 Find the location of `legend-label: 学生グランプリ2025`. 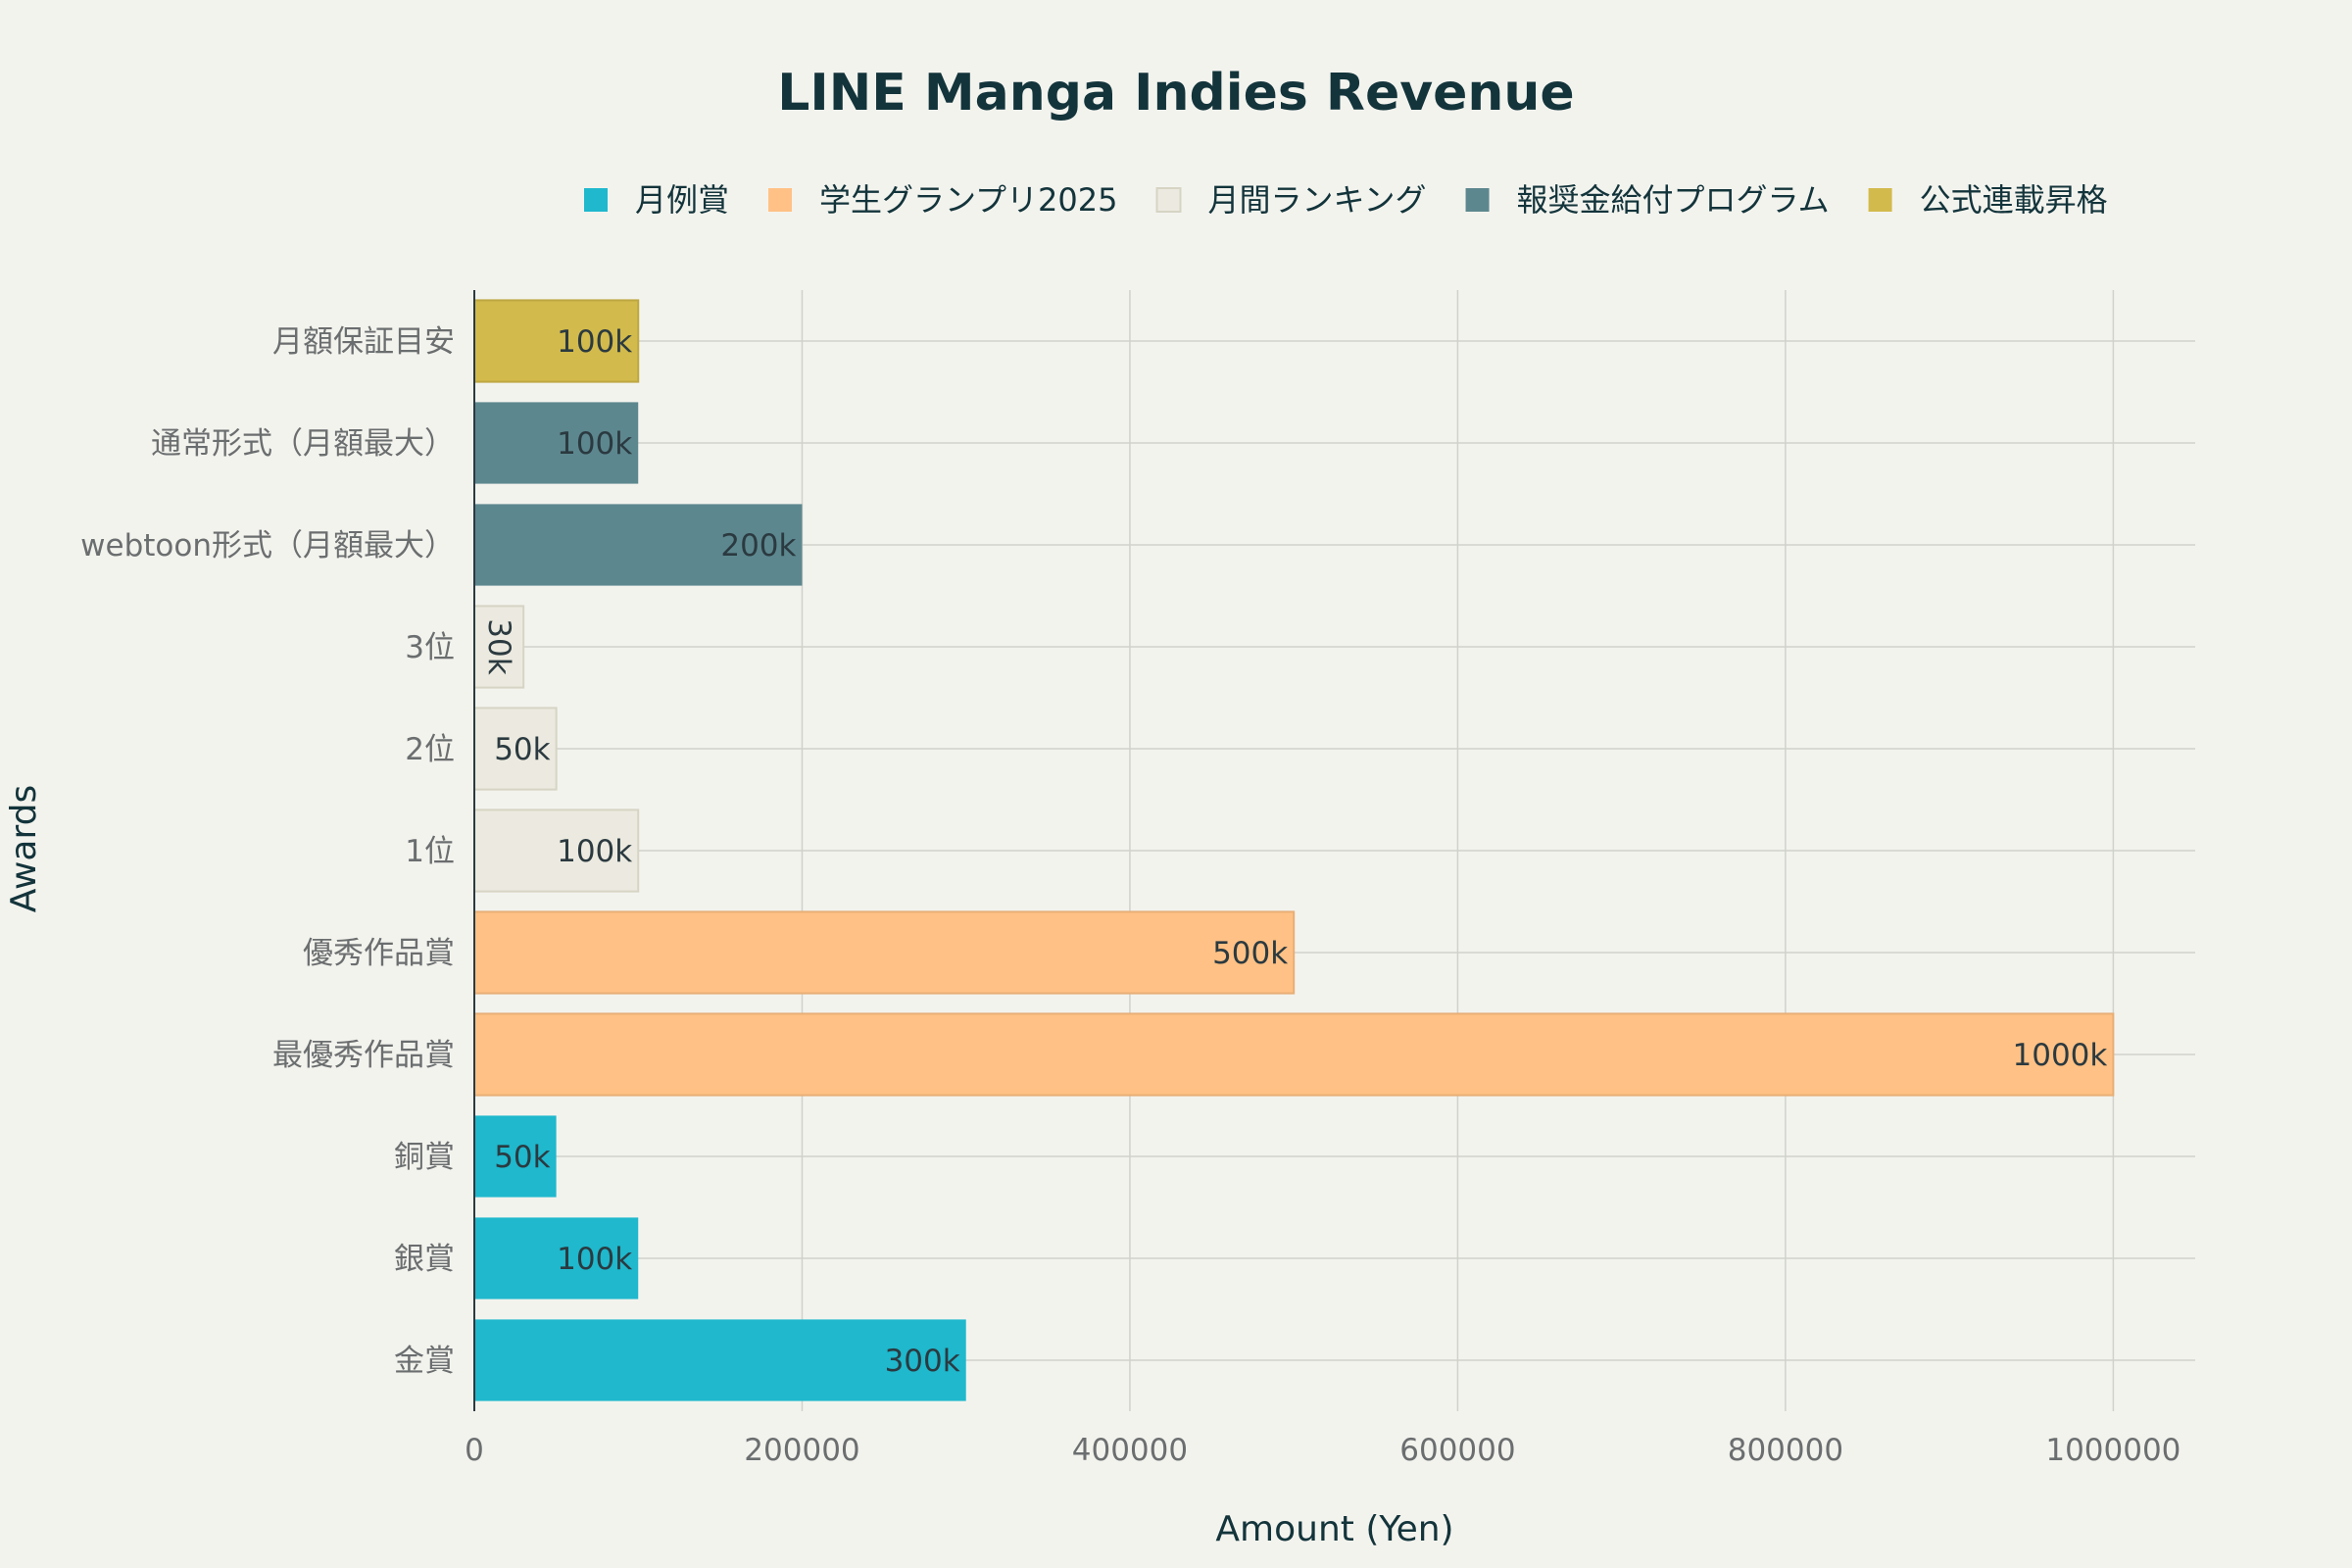

legend-label: 学生グランプリ2025 is located at coordinates (968, 200).